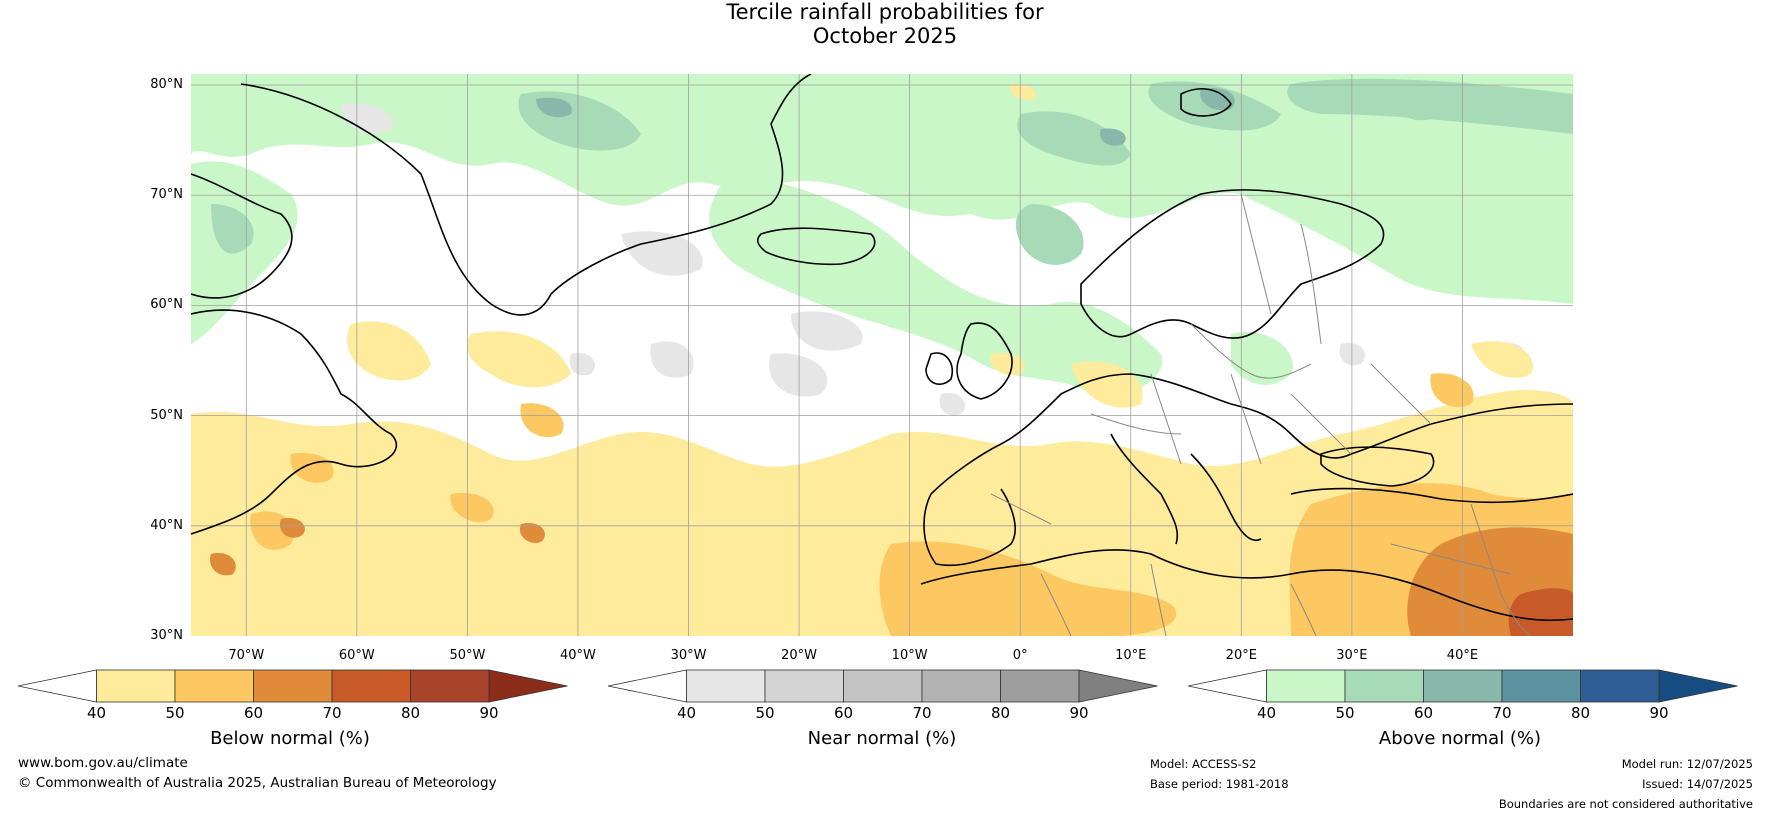 This screenshot has width=1770, height=816. Describe the element at coordinates (816, 246) in the screenshot. I see `iceland-coast` at that location.